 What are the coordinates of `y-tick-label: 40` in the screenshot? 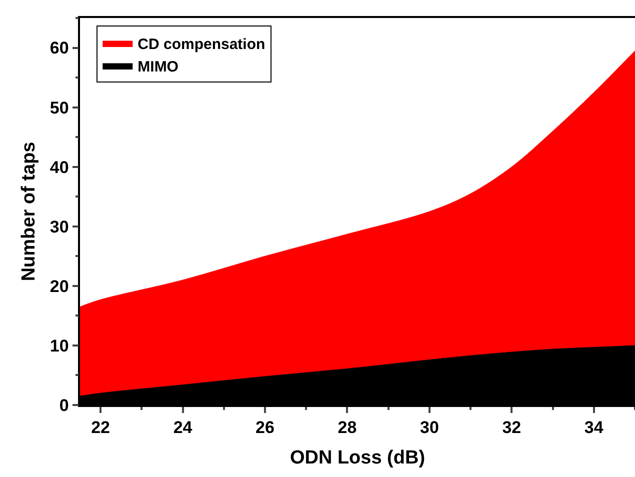 It's located at (59, 167).